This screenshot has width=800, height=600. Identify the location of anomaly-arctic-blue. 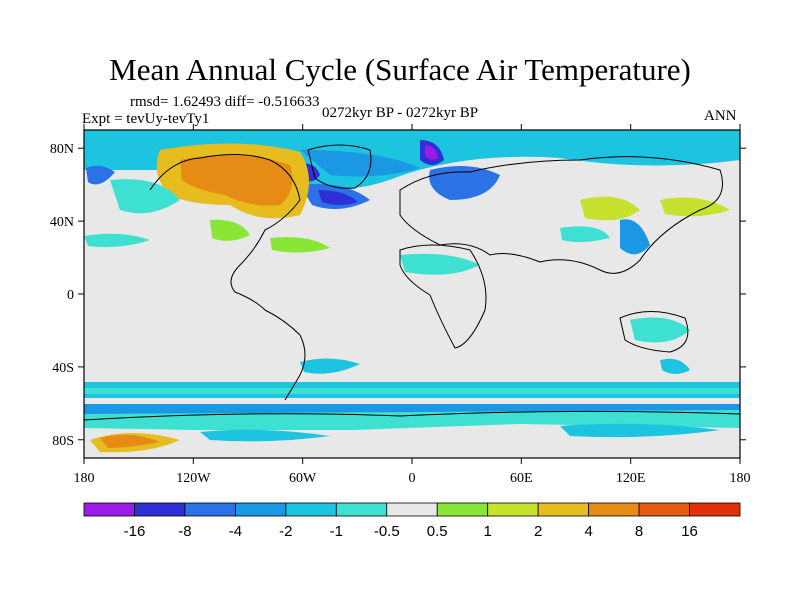
(360, 163).